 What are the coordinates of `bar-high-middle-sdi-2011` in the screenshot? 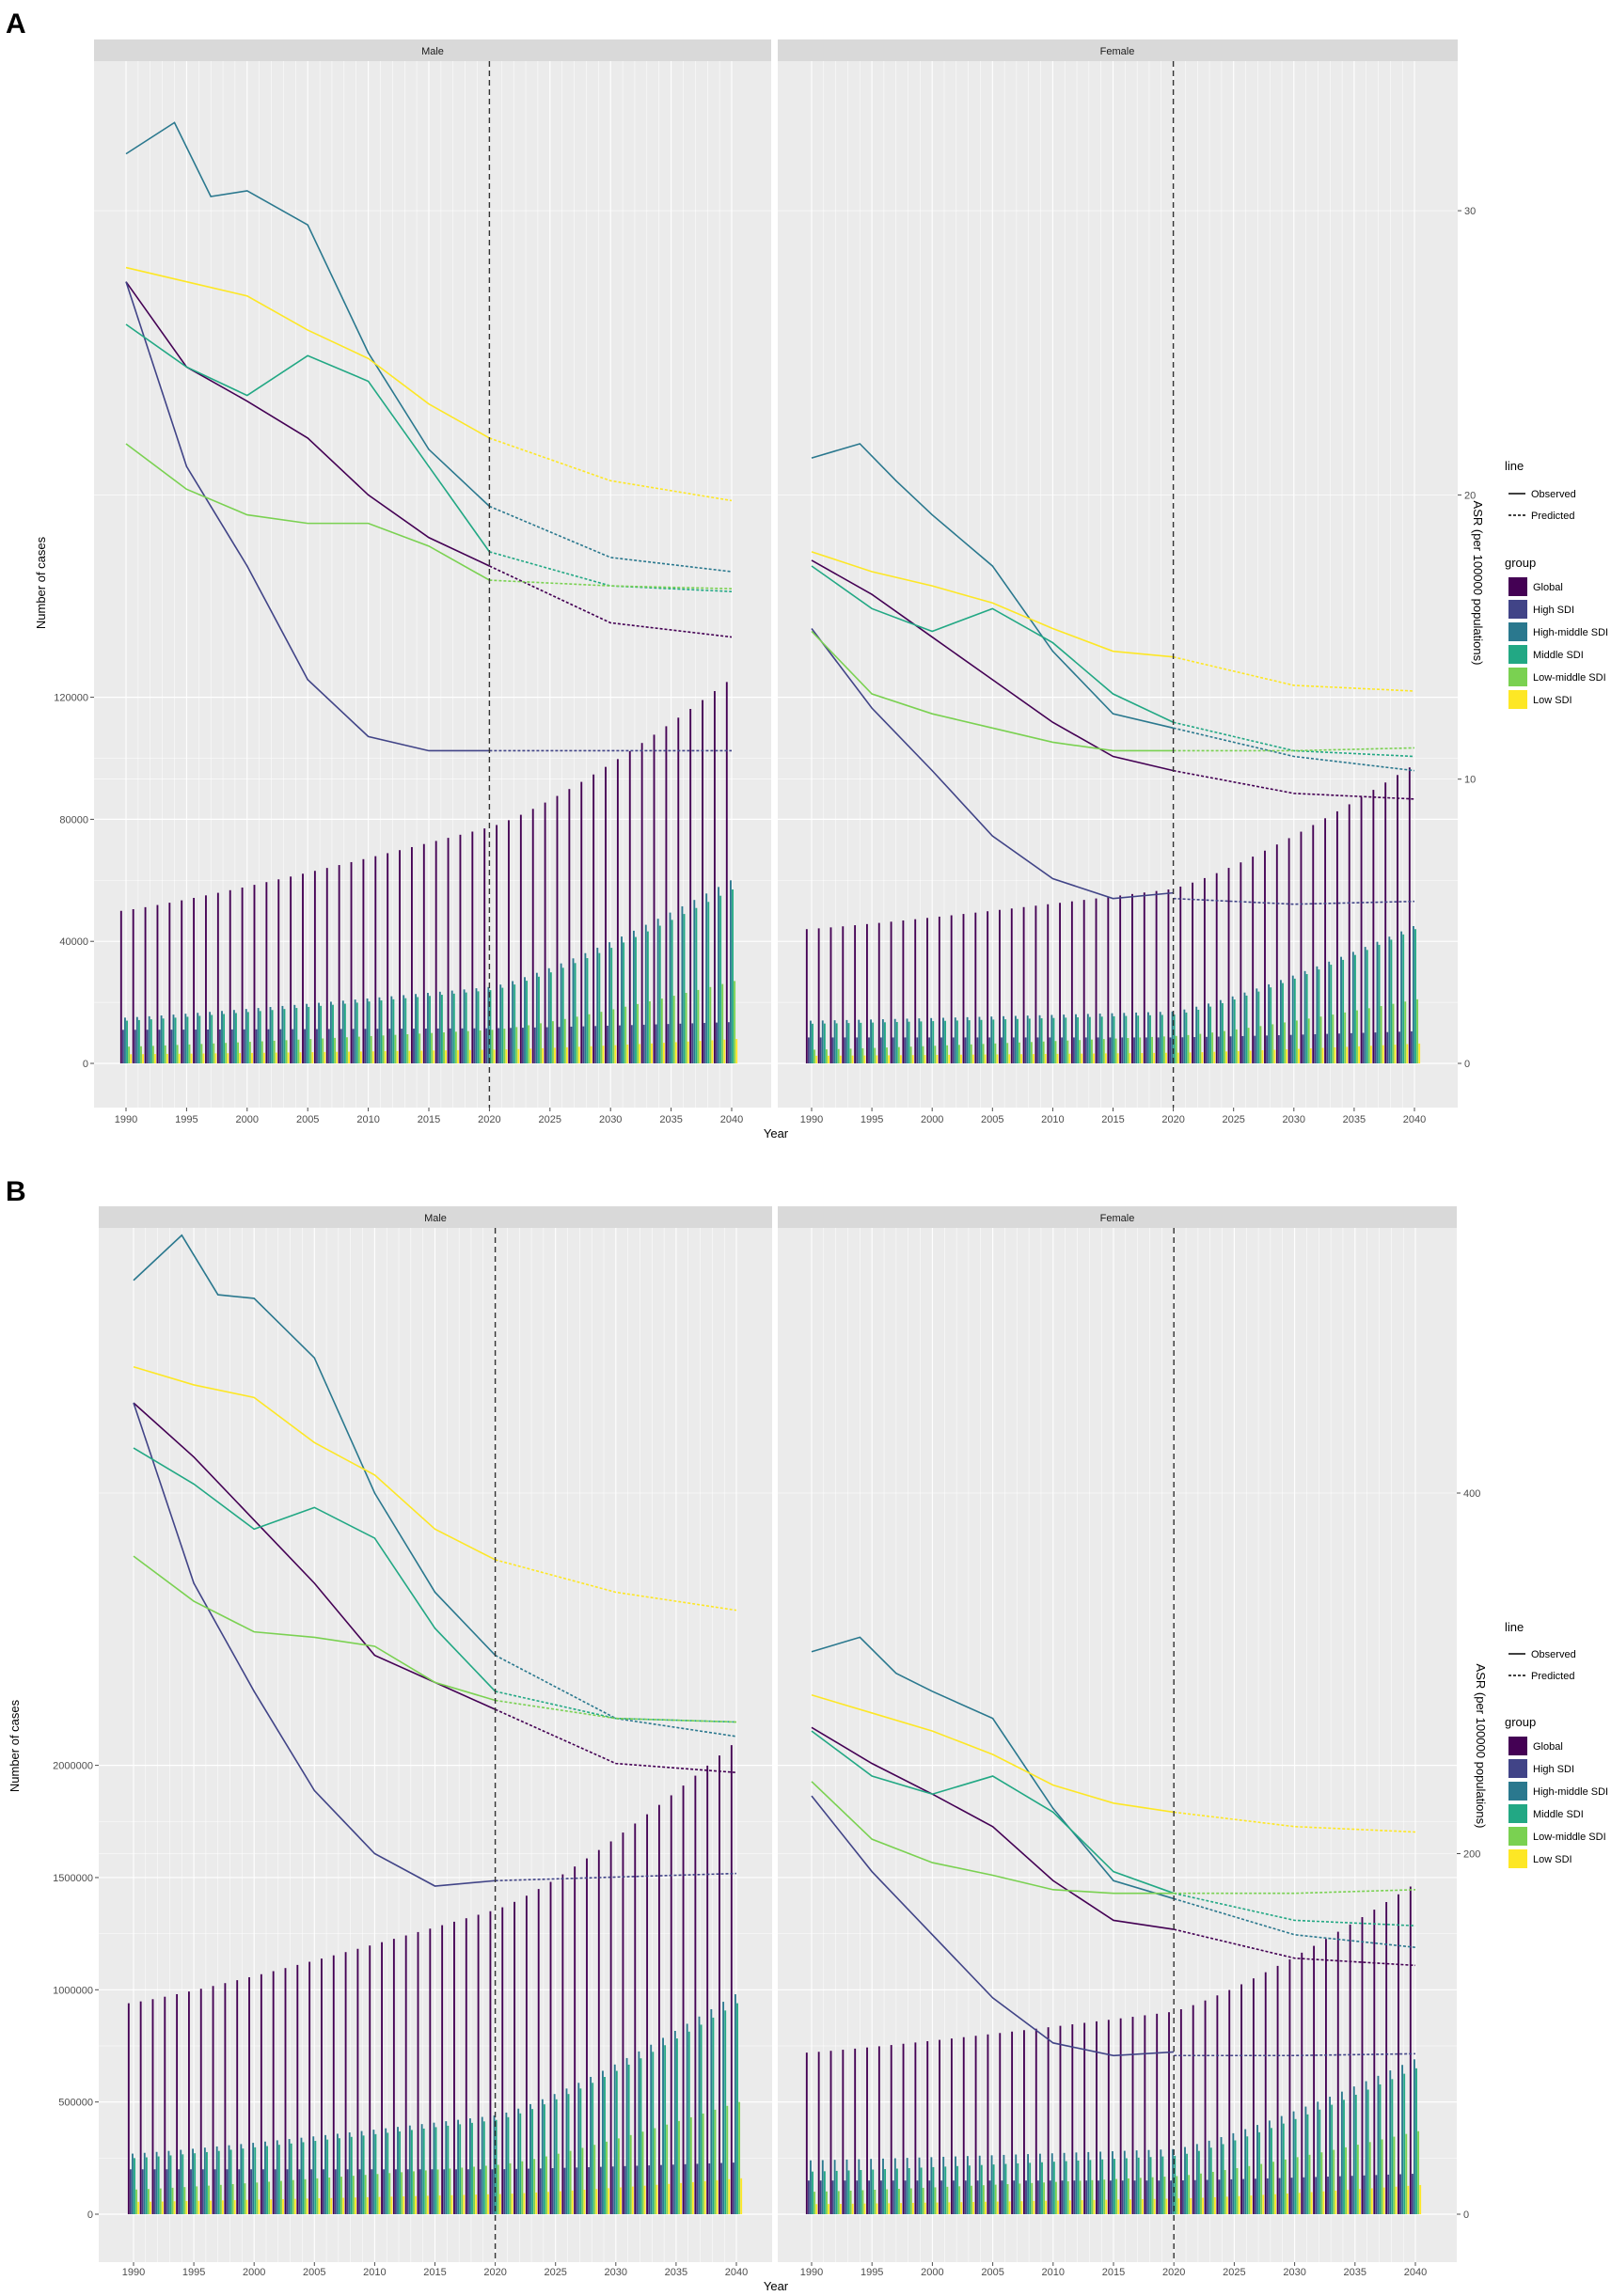 It's located at (1064, 2183).